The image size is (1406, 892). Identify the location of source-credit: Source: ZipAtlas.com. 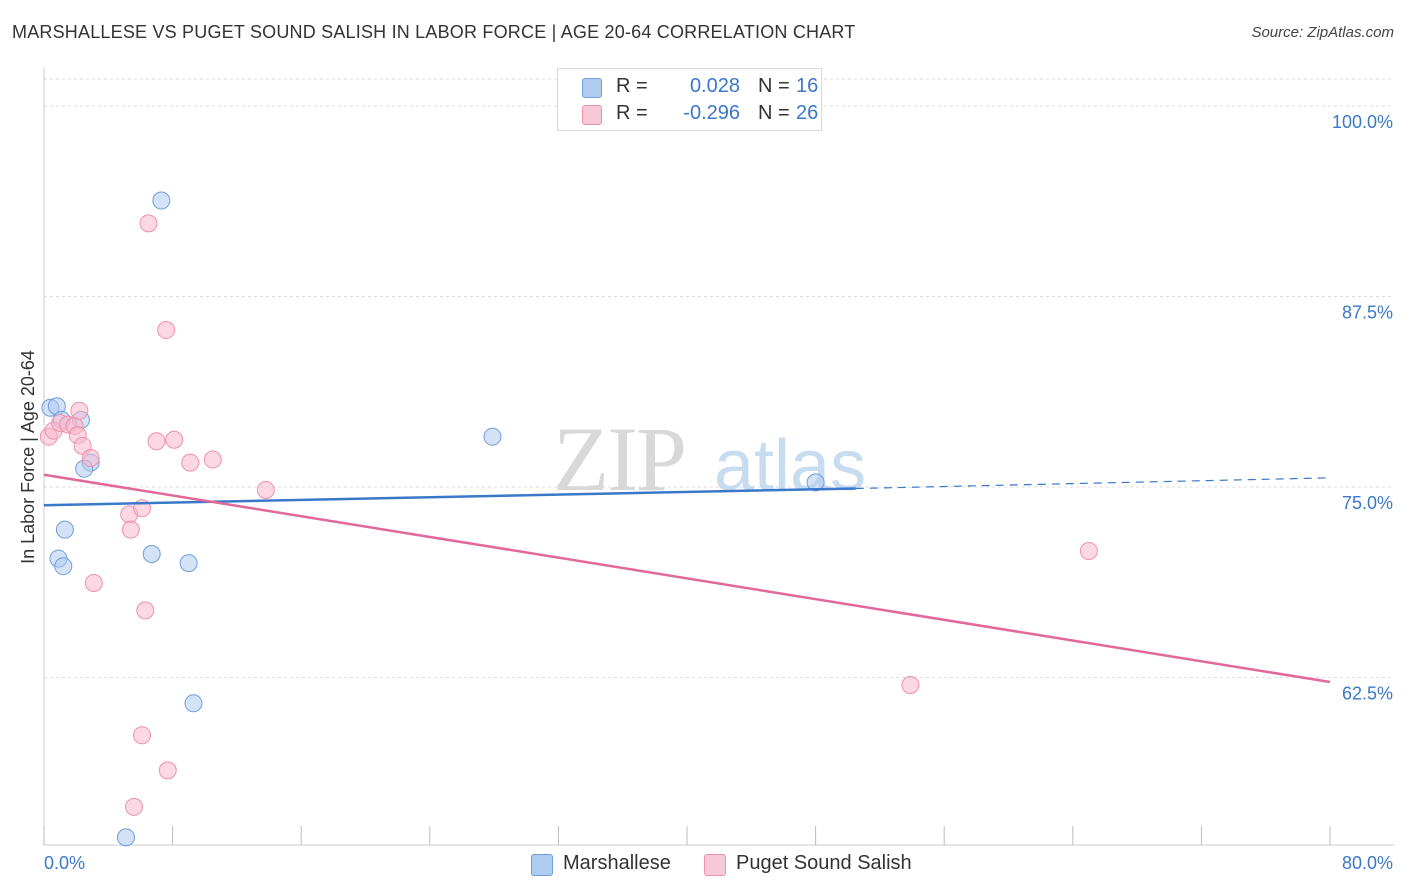
(1322, 32).